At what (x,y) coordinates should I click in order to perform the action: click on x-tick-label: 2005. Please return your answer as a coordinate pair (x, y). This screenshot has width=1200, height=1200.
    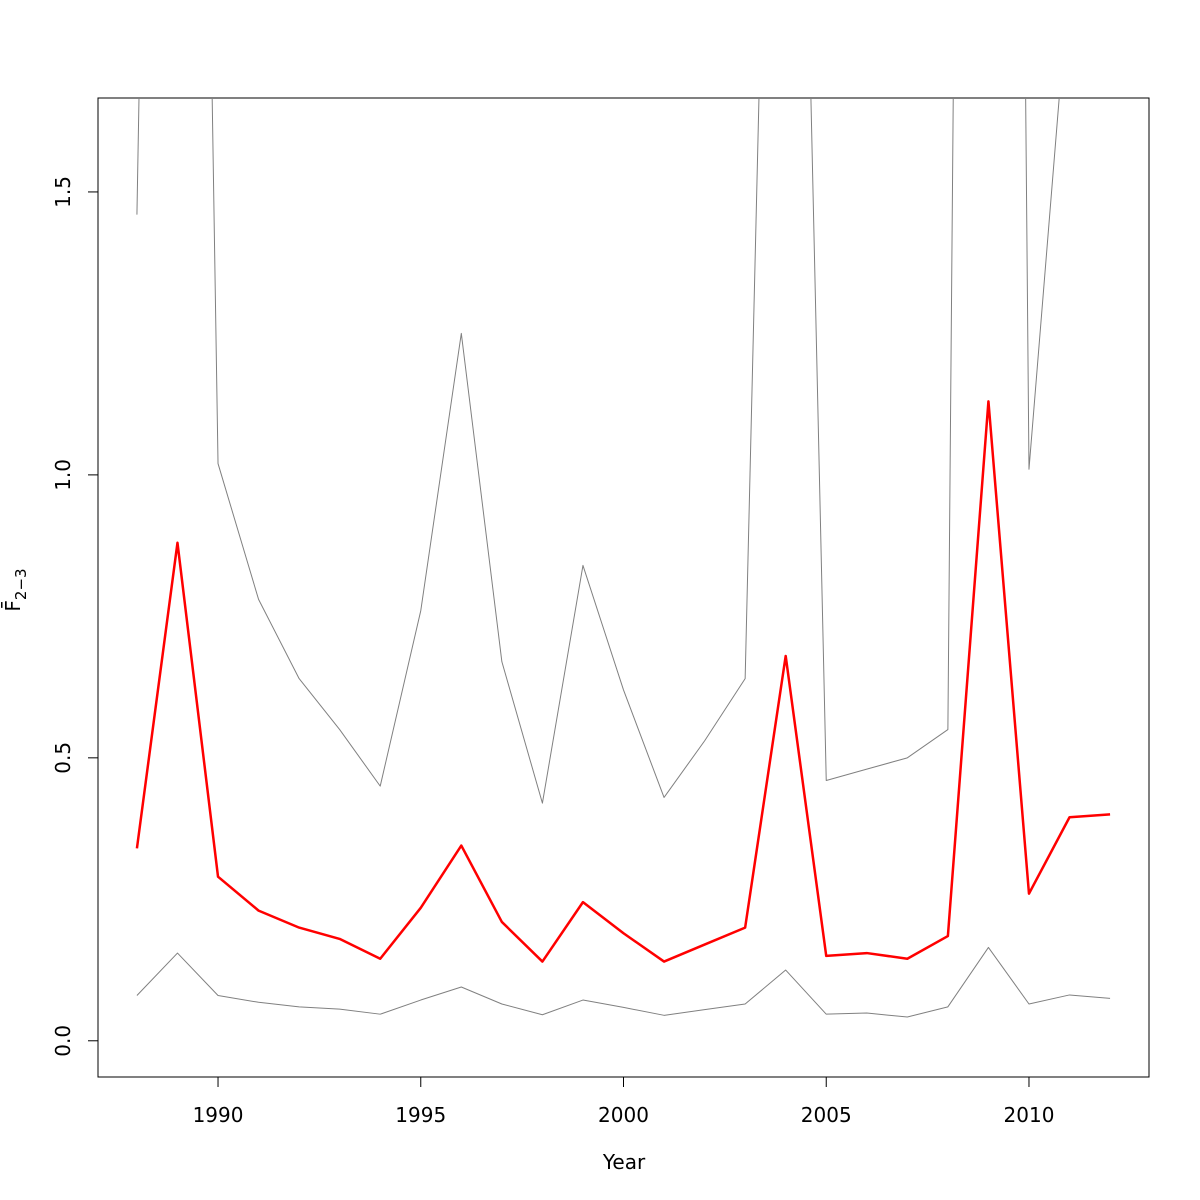
    Looking at the image, I should click on (826, 1115).